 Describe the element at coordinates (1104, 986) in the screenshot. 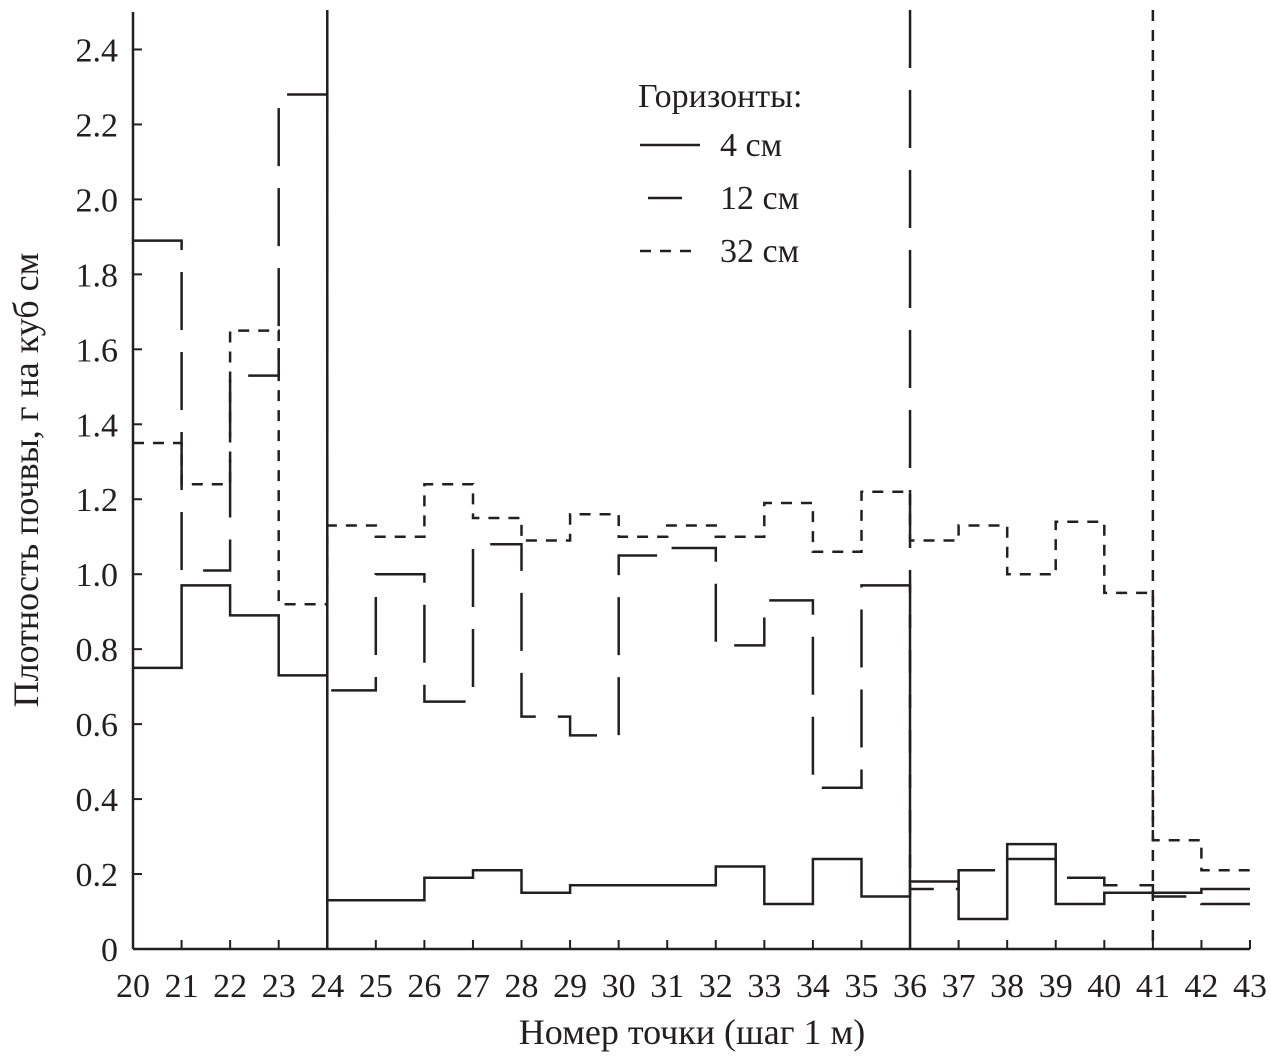

I see `x-tick-label: 40` at that location.